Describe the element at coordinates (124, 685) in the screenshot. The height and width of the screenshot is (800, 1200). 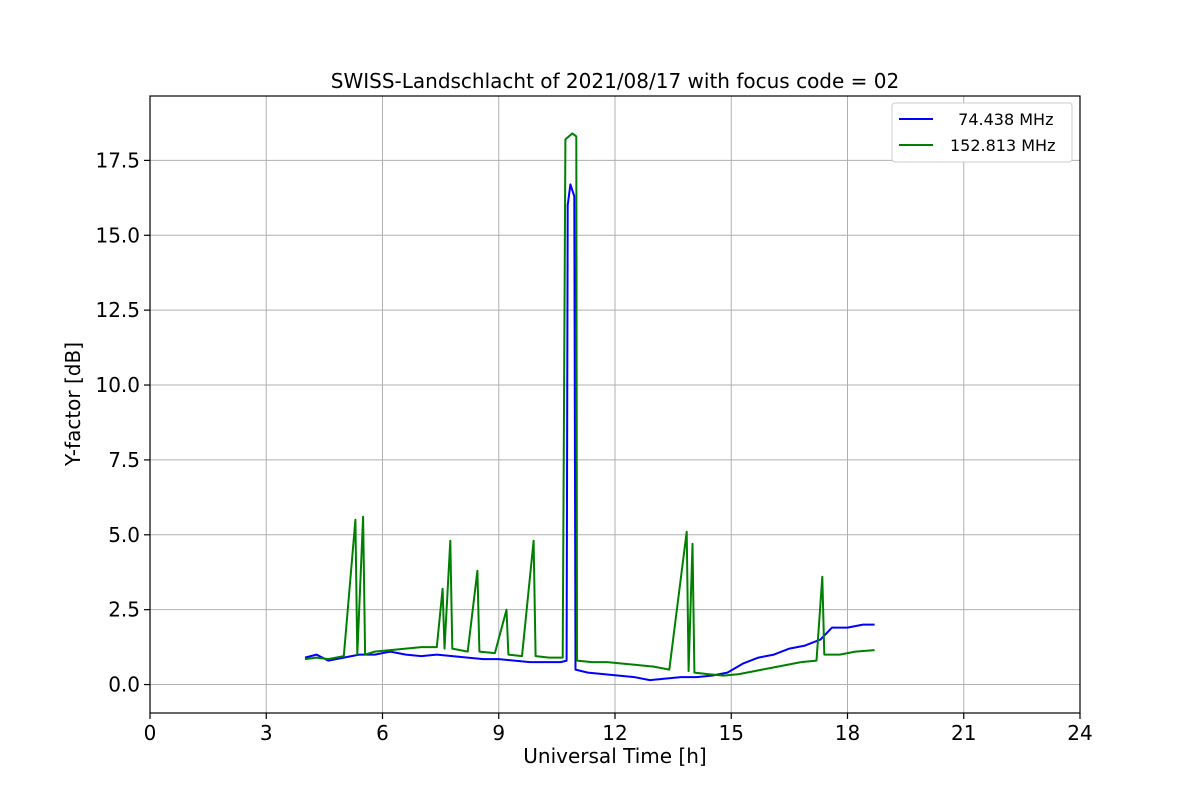
I see `y-tick-label: 0.0` at that location.